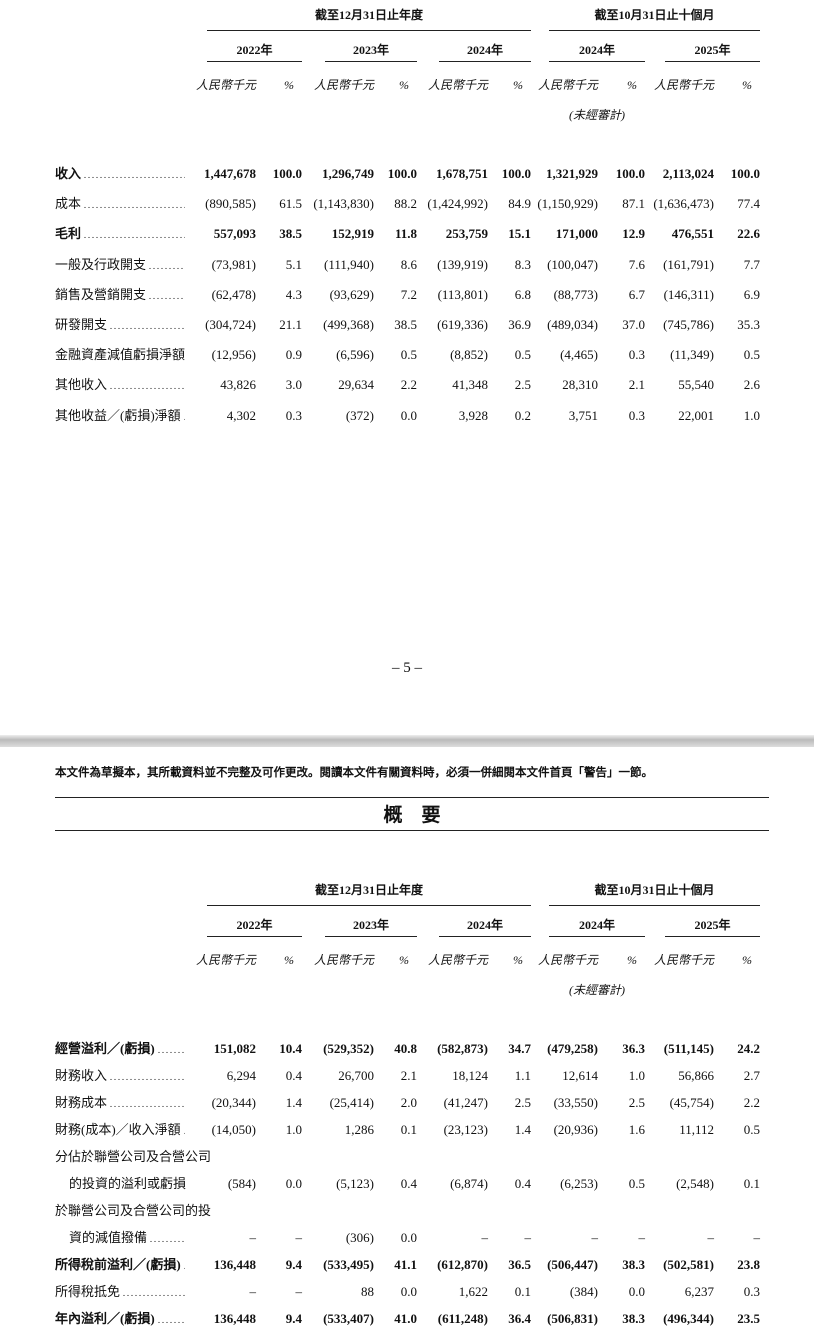  What do you see at coordinates (683, 204) in the screenshot?
I see `cell: (1,636,473)` at bounding box center [683, 204].